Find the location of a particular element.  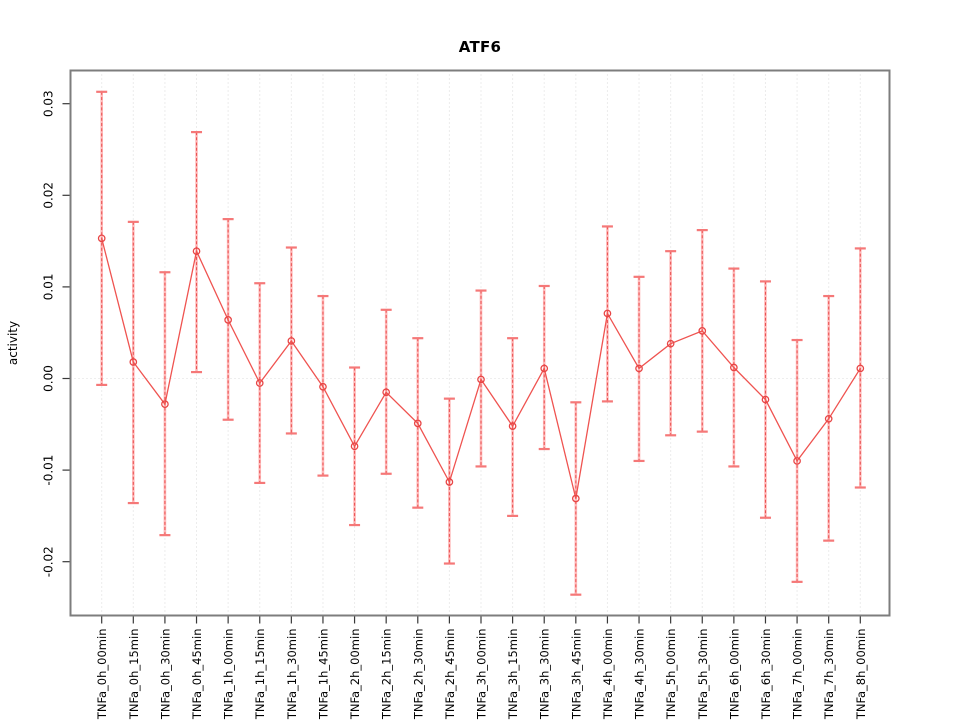

y-tick-label: -0.01 is located at coordinates (49, 470).